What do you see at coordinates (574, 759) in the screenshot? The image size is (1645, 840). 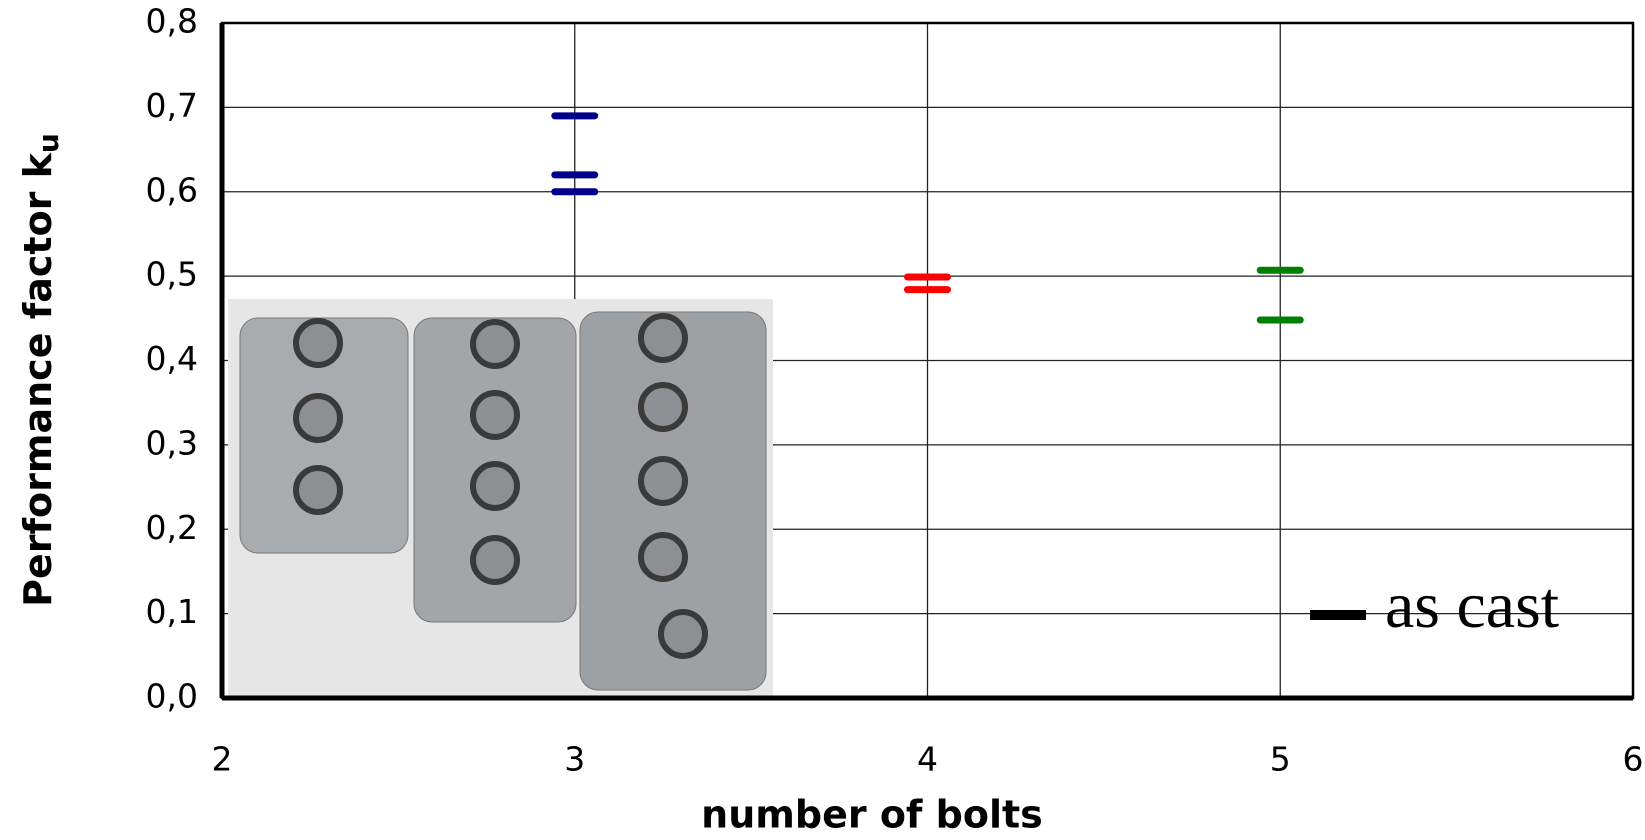 I see `x-tick-label: 3` at bounding box center [574, 759].